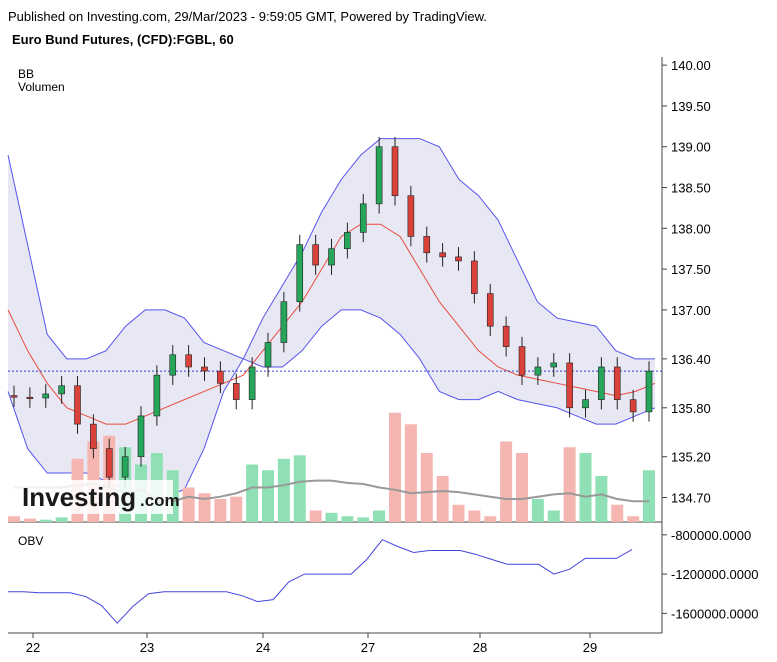  I want to click on price-tick-label: 135.80, so click(691, 408).